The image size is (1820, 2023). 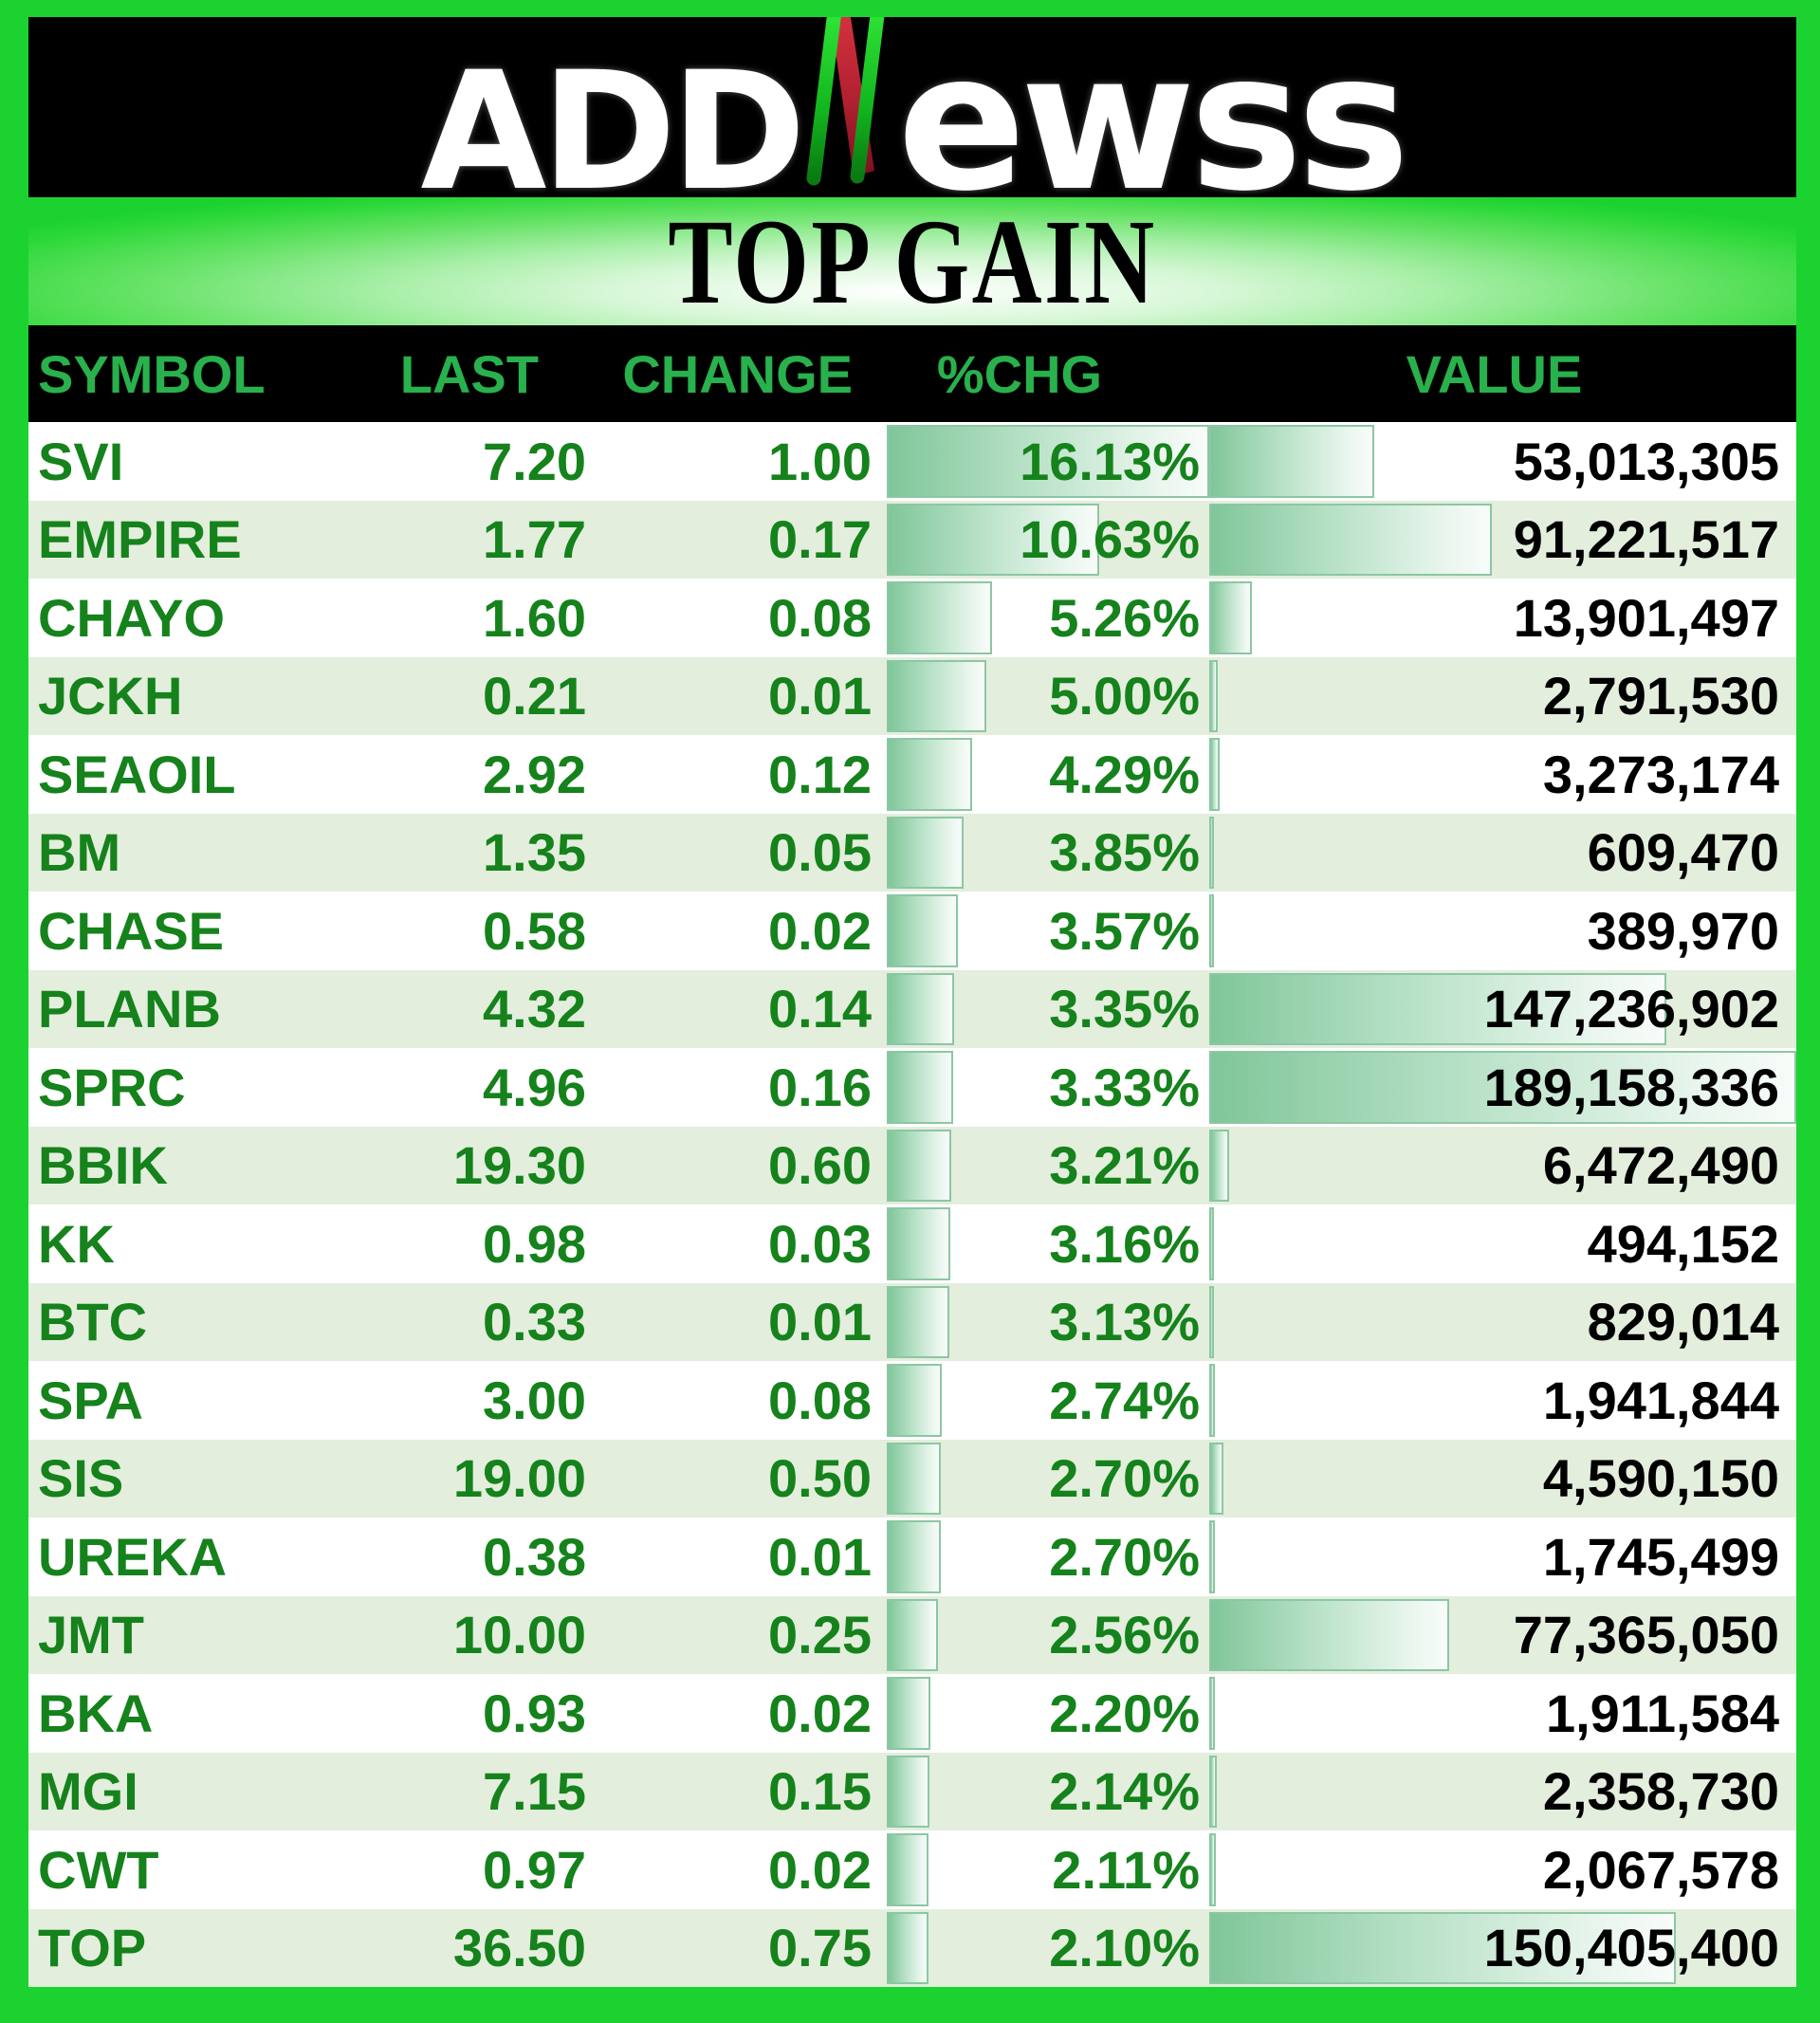 I want to click on symbol-cell: TOP, so click(x=93, y=1948).